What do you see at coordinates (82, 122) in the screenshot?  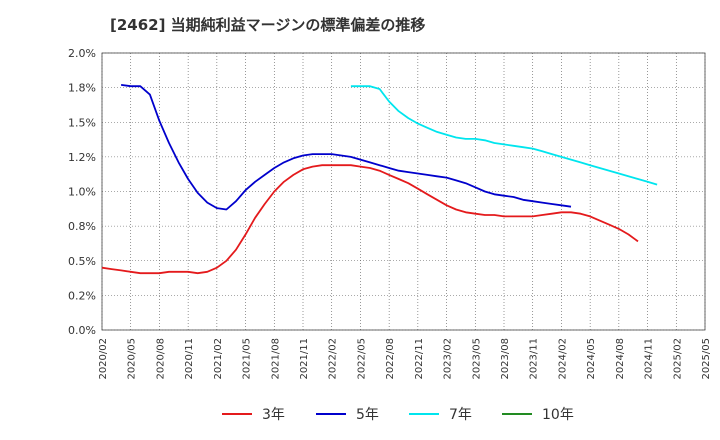 I see `y-tick-label: 1.5%` at bounding box center [82, 122].